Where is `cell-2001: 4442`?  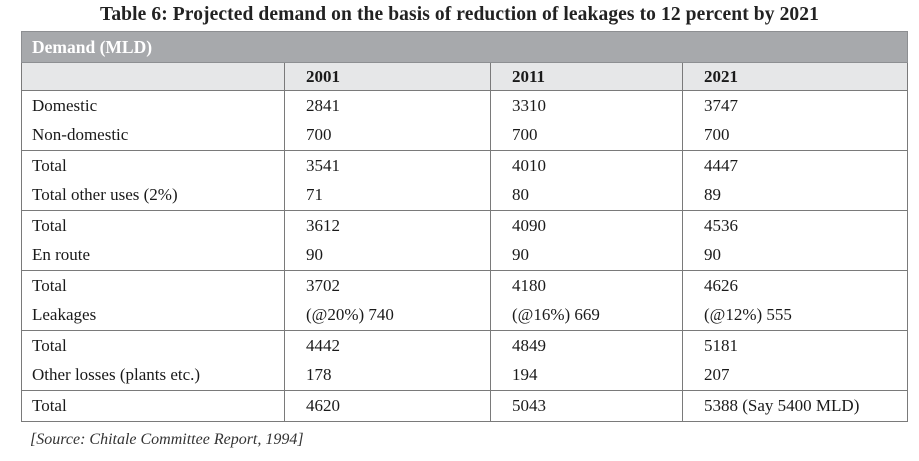 cell-2001: 4442 is located at coordinates (387, 345).